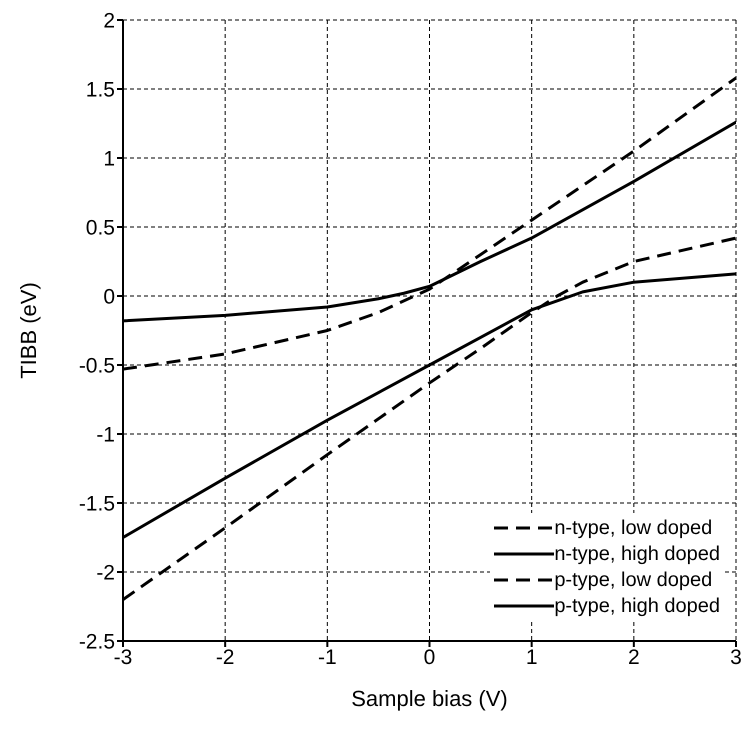  What do you see at coordinates (634, 657) in the screenshot?
I see `x-tick-label: 2` at bounding box center [634, 657].